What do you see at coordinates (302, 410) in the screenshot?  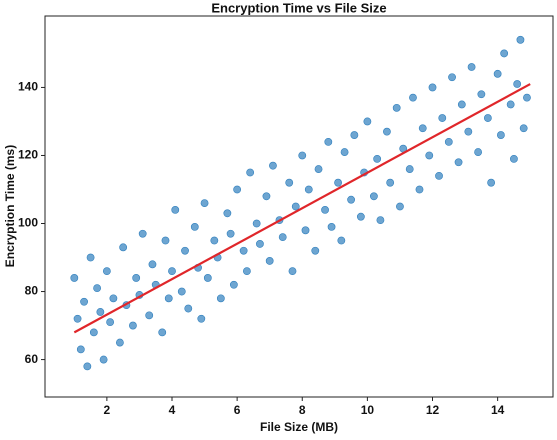 I see `x-tick-label: 8` at bounding box center [302, 410].